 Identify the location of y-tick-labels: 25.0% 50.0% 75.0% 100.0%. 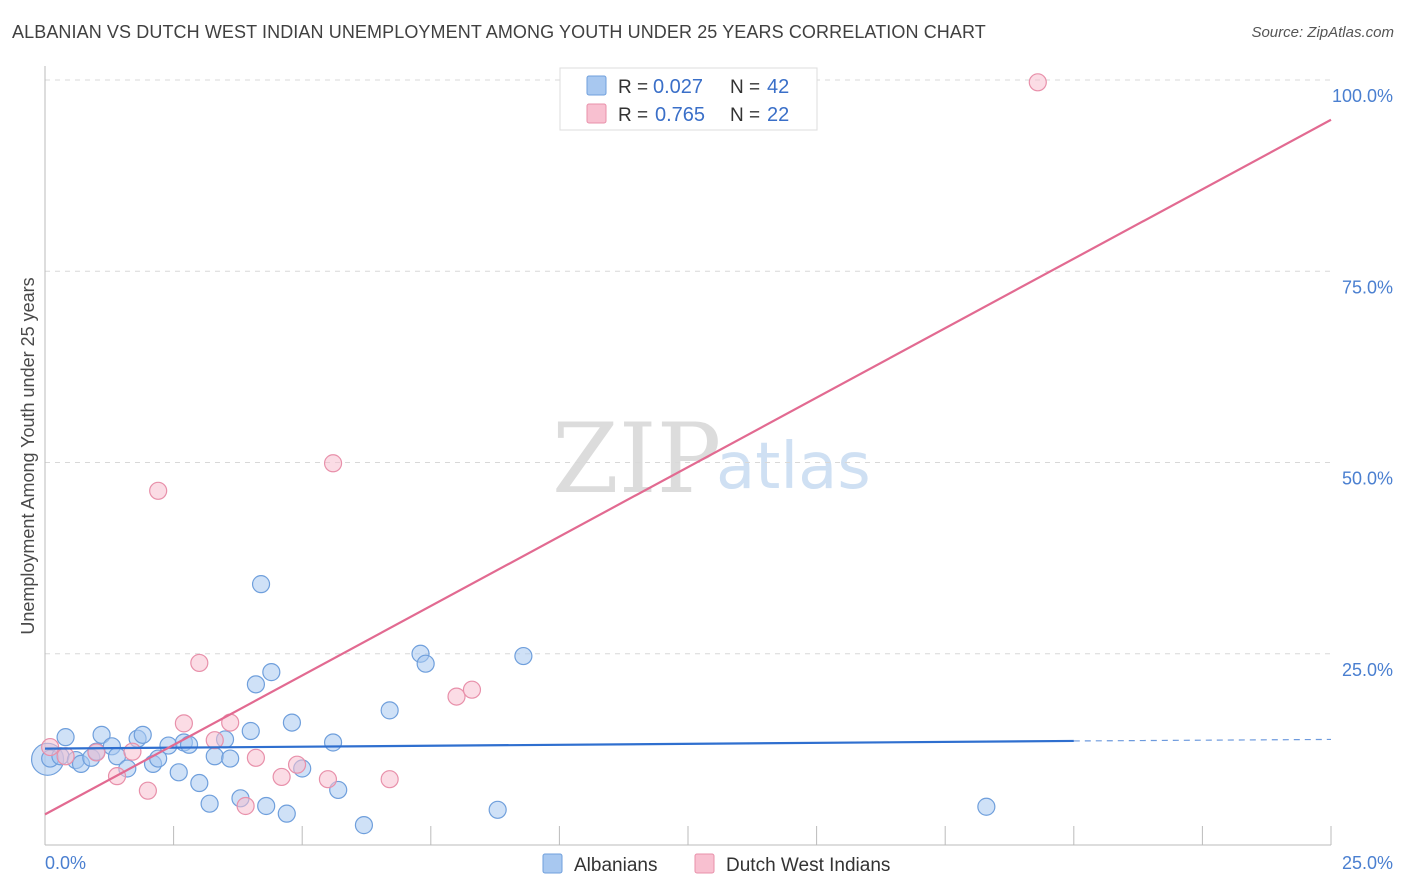
(1362, 383).